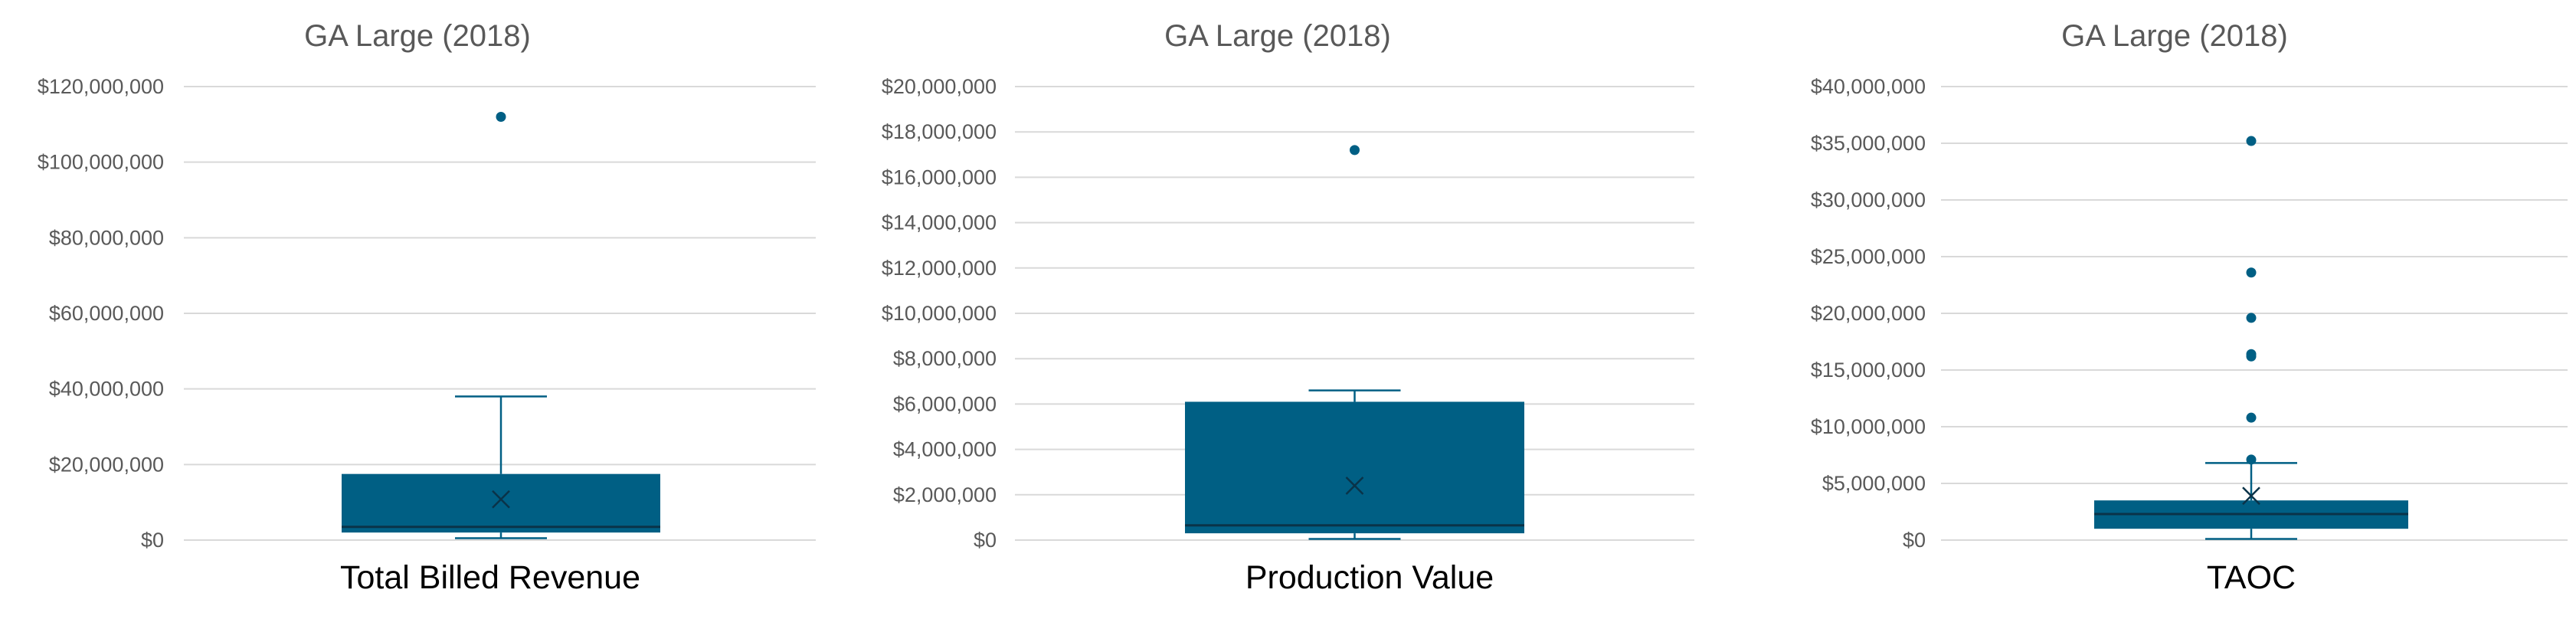 The image size is (2576, 619). Describe the element at coordinates (1874, 483) in the screenshot. I see `y-tick-label: $5,000,000` at that location.